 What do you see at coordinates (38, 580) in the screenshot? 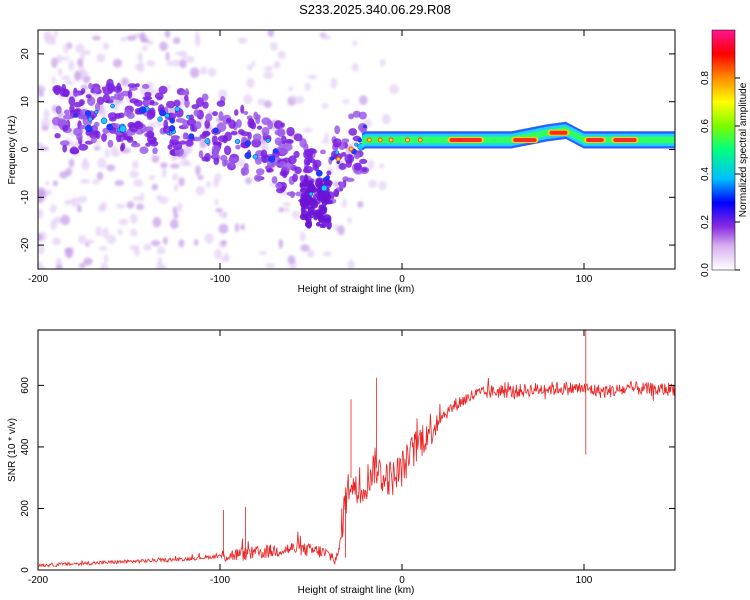
I see `x-tick-label: -200` at bounding box center [38, 580].